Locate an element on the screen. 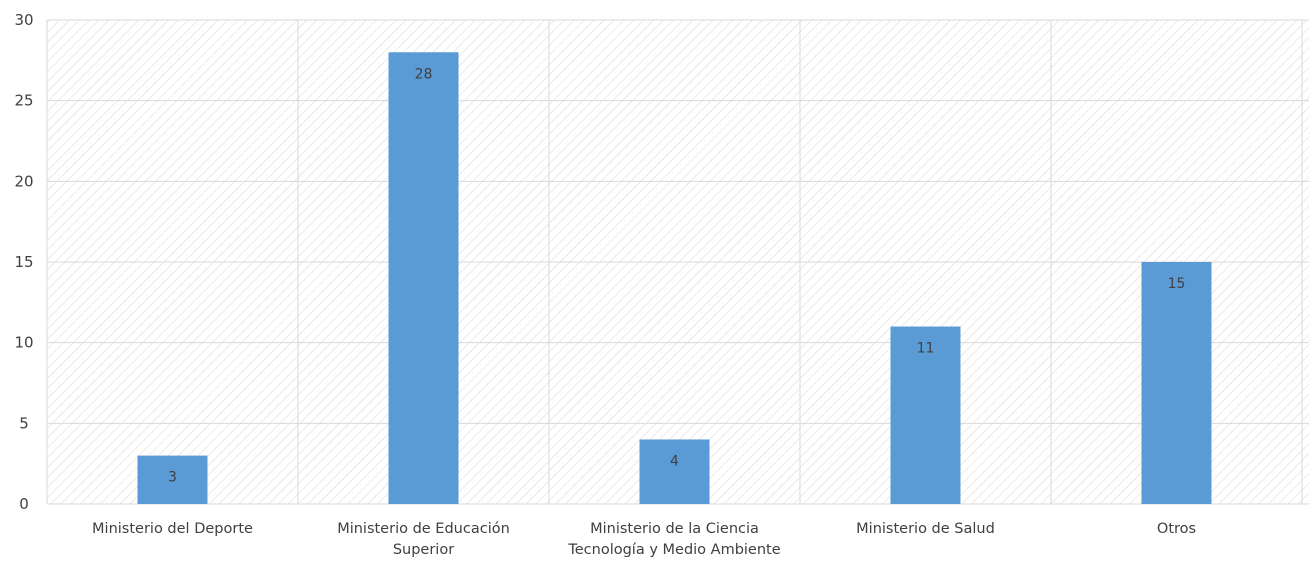 The width and height of the screenshot is (1309, 568). data-label: 4 is located at coordinates (674, 461).